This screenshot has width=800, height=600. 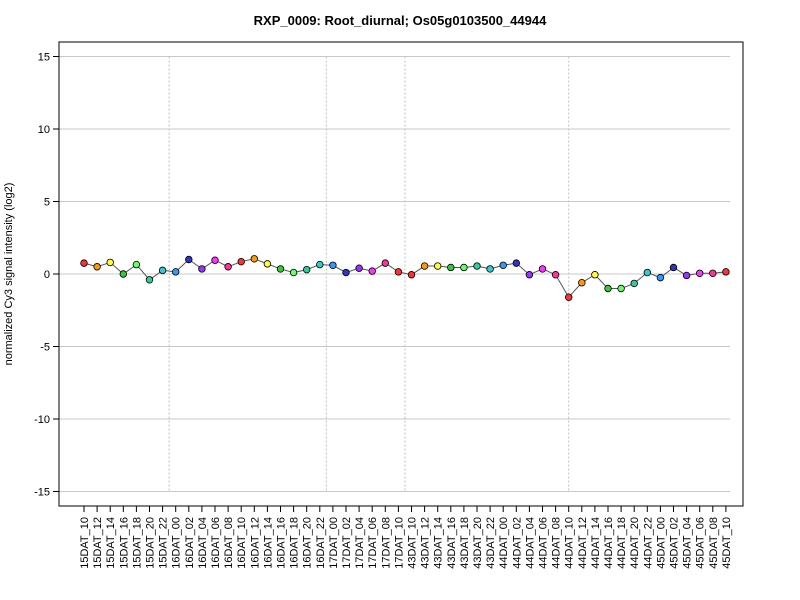 I want to click on y-tick-label: -5, so click(x=45, y=348).